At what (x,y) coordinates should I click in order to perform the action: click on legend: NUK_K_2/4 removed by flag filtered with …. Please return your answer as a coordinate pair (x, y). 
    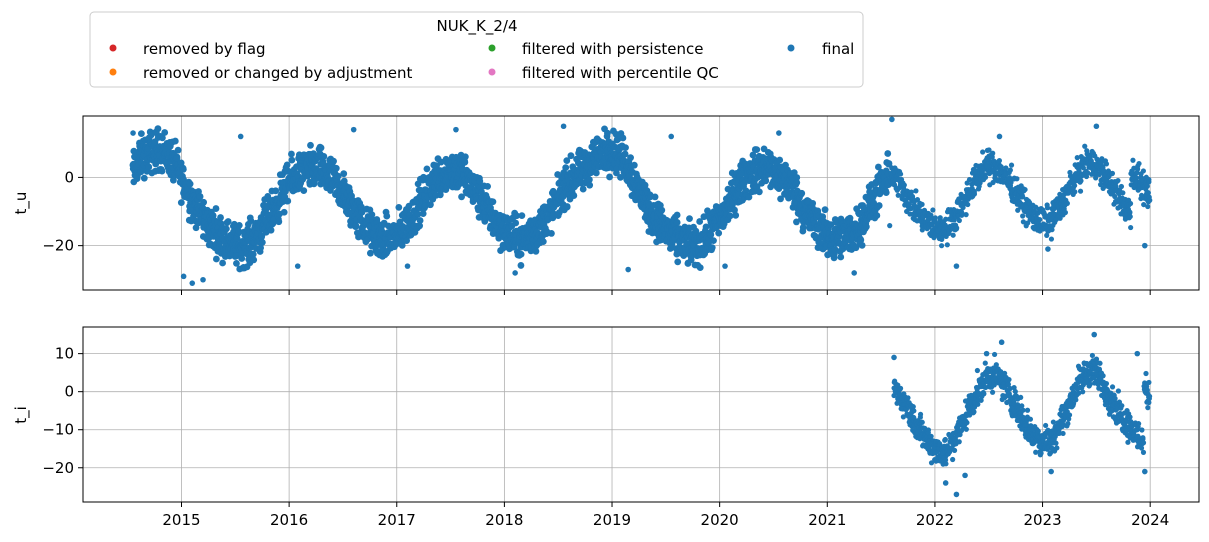
    Looking at the image, I should click on (476, 49).